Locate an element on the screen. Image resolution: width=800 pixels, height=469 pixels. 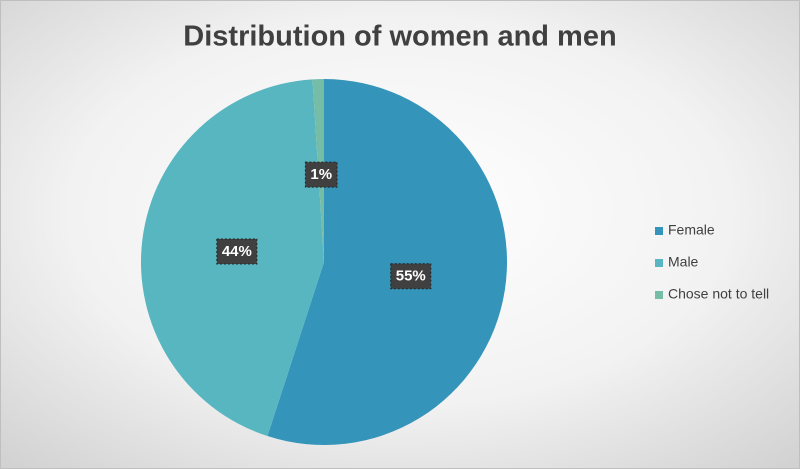
legend-label: Male is located at coordinates (683, 262).